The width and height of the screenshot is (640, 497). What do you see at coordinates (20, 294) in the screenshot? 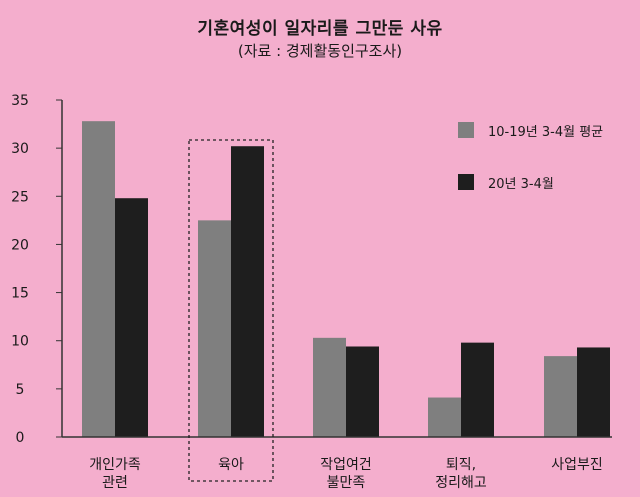
I see `y-tick-label-15: 15` at bounding box center [20, 294].